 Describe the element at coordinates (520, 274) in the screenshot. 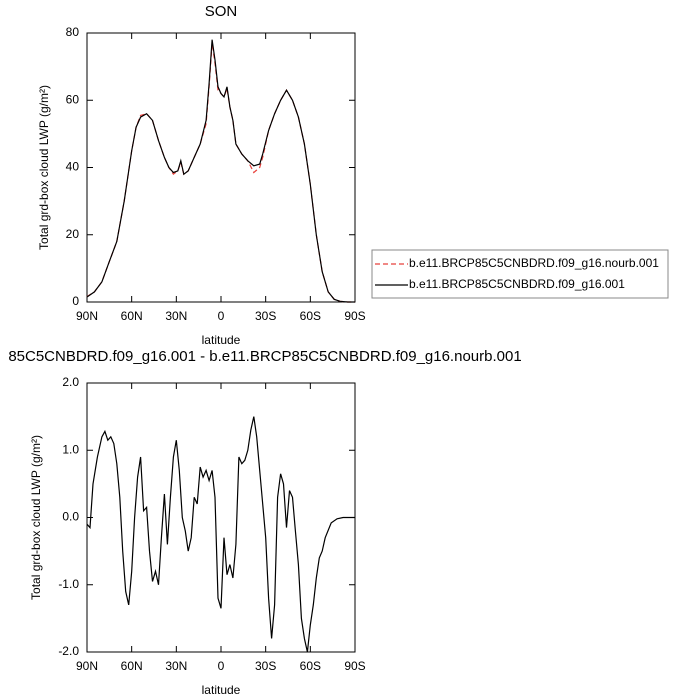

I see `legend-box` at that location.